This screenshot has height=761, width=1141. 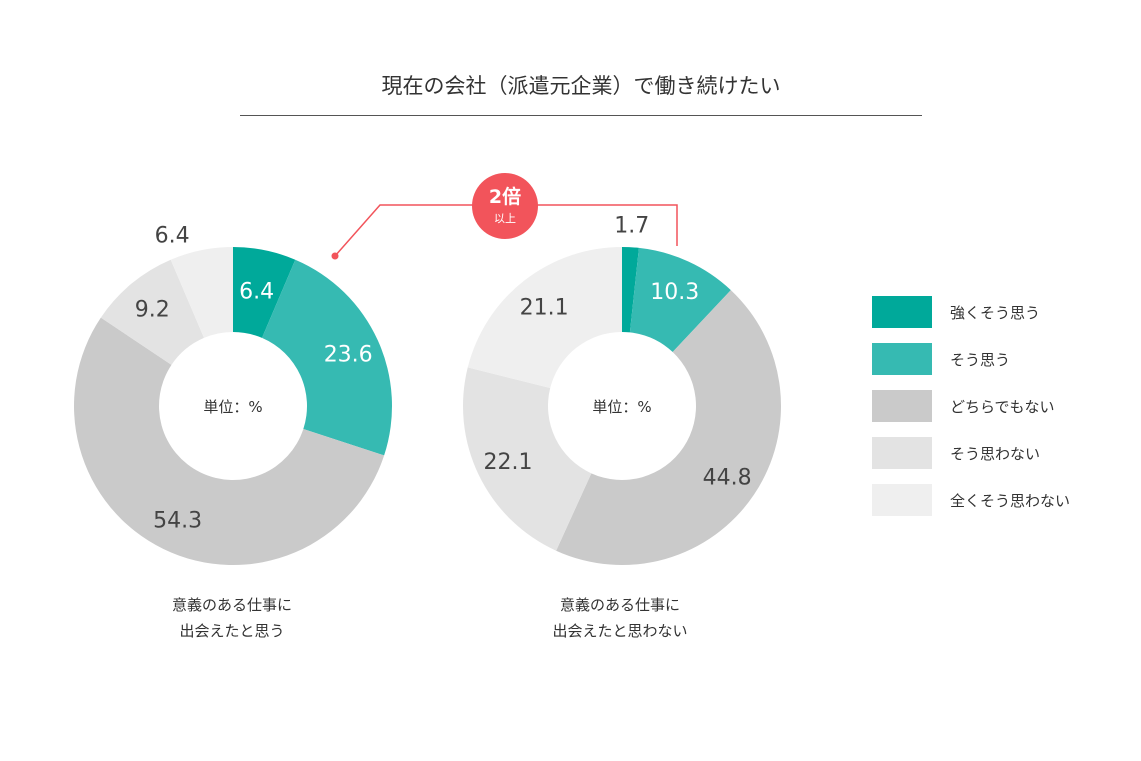 I want to click on legend-label: そう思わない, so click(x=995, y=453).